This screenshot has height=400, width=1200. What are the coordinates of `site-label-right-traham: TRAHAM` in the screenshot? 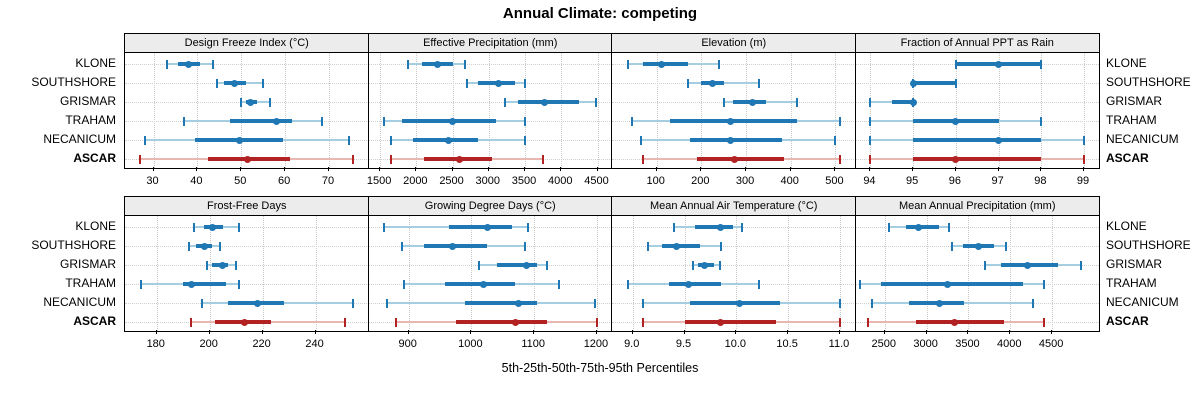 It's located at (1131, 283).